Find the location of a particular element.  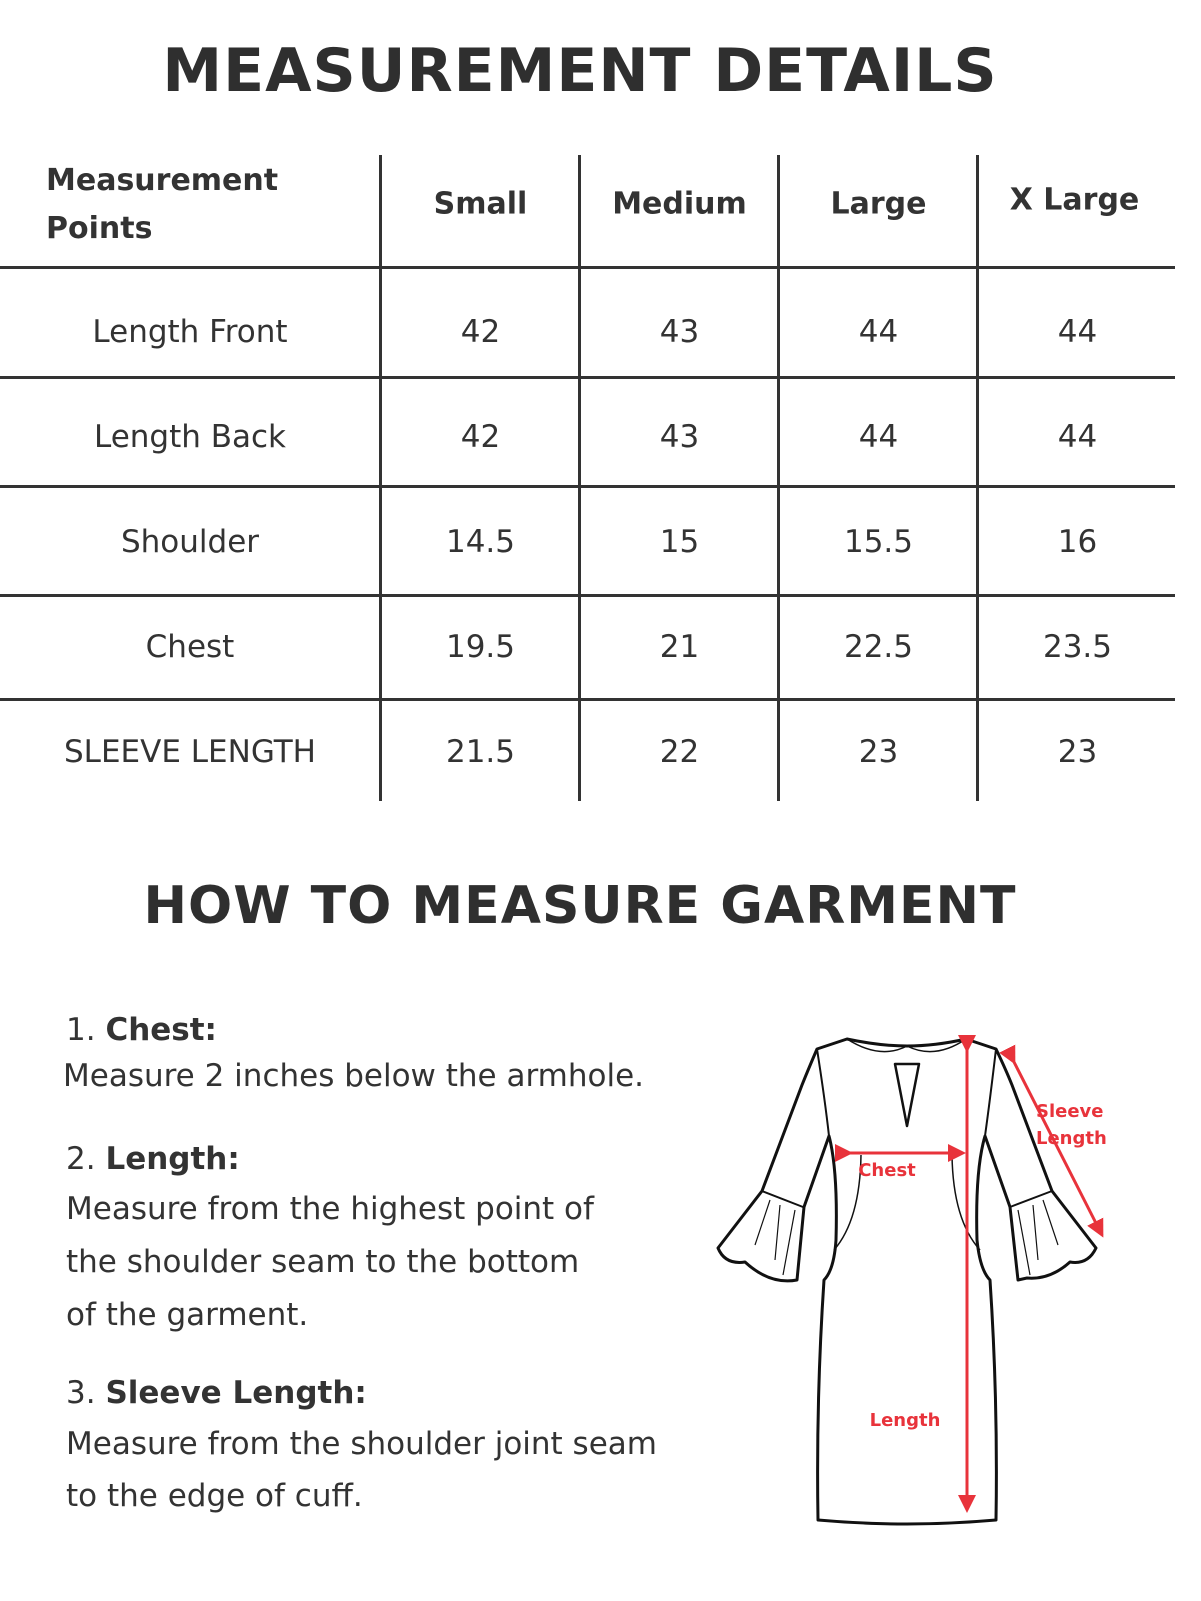

step-chest-heading: 1. Chest: is located at coordinates (141, 1030).